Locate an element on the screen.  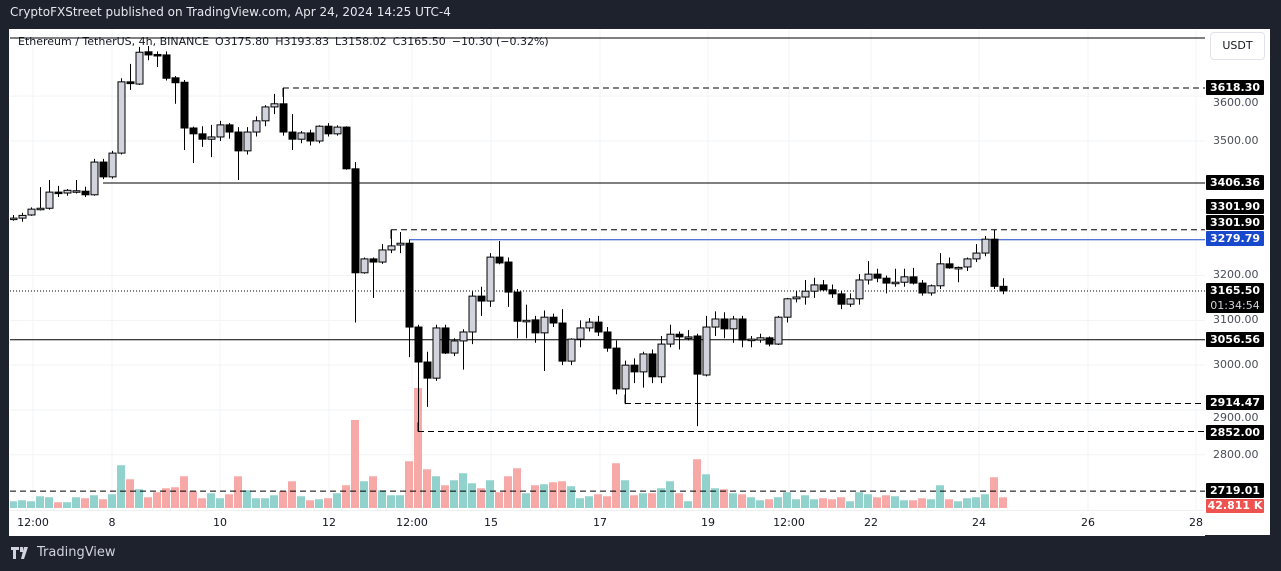
price-label-value: 3406.36 is located at coordinates (1235, 182).